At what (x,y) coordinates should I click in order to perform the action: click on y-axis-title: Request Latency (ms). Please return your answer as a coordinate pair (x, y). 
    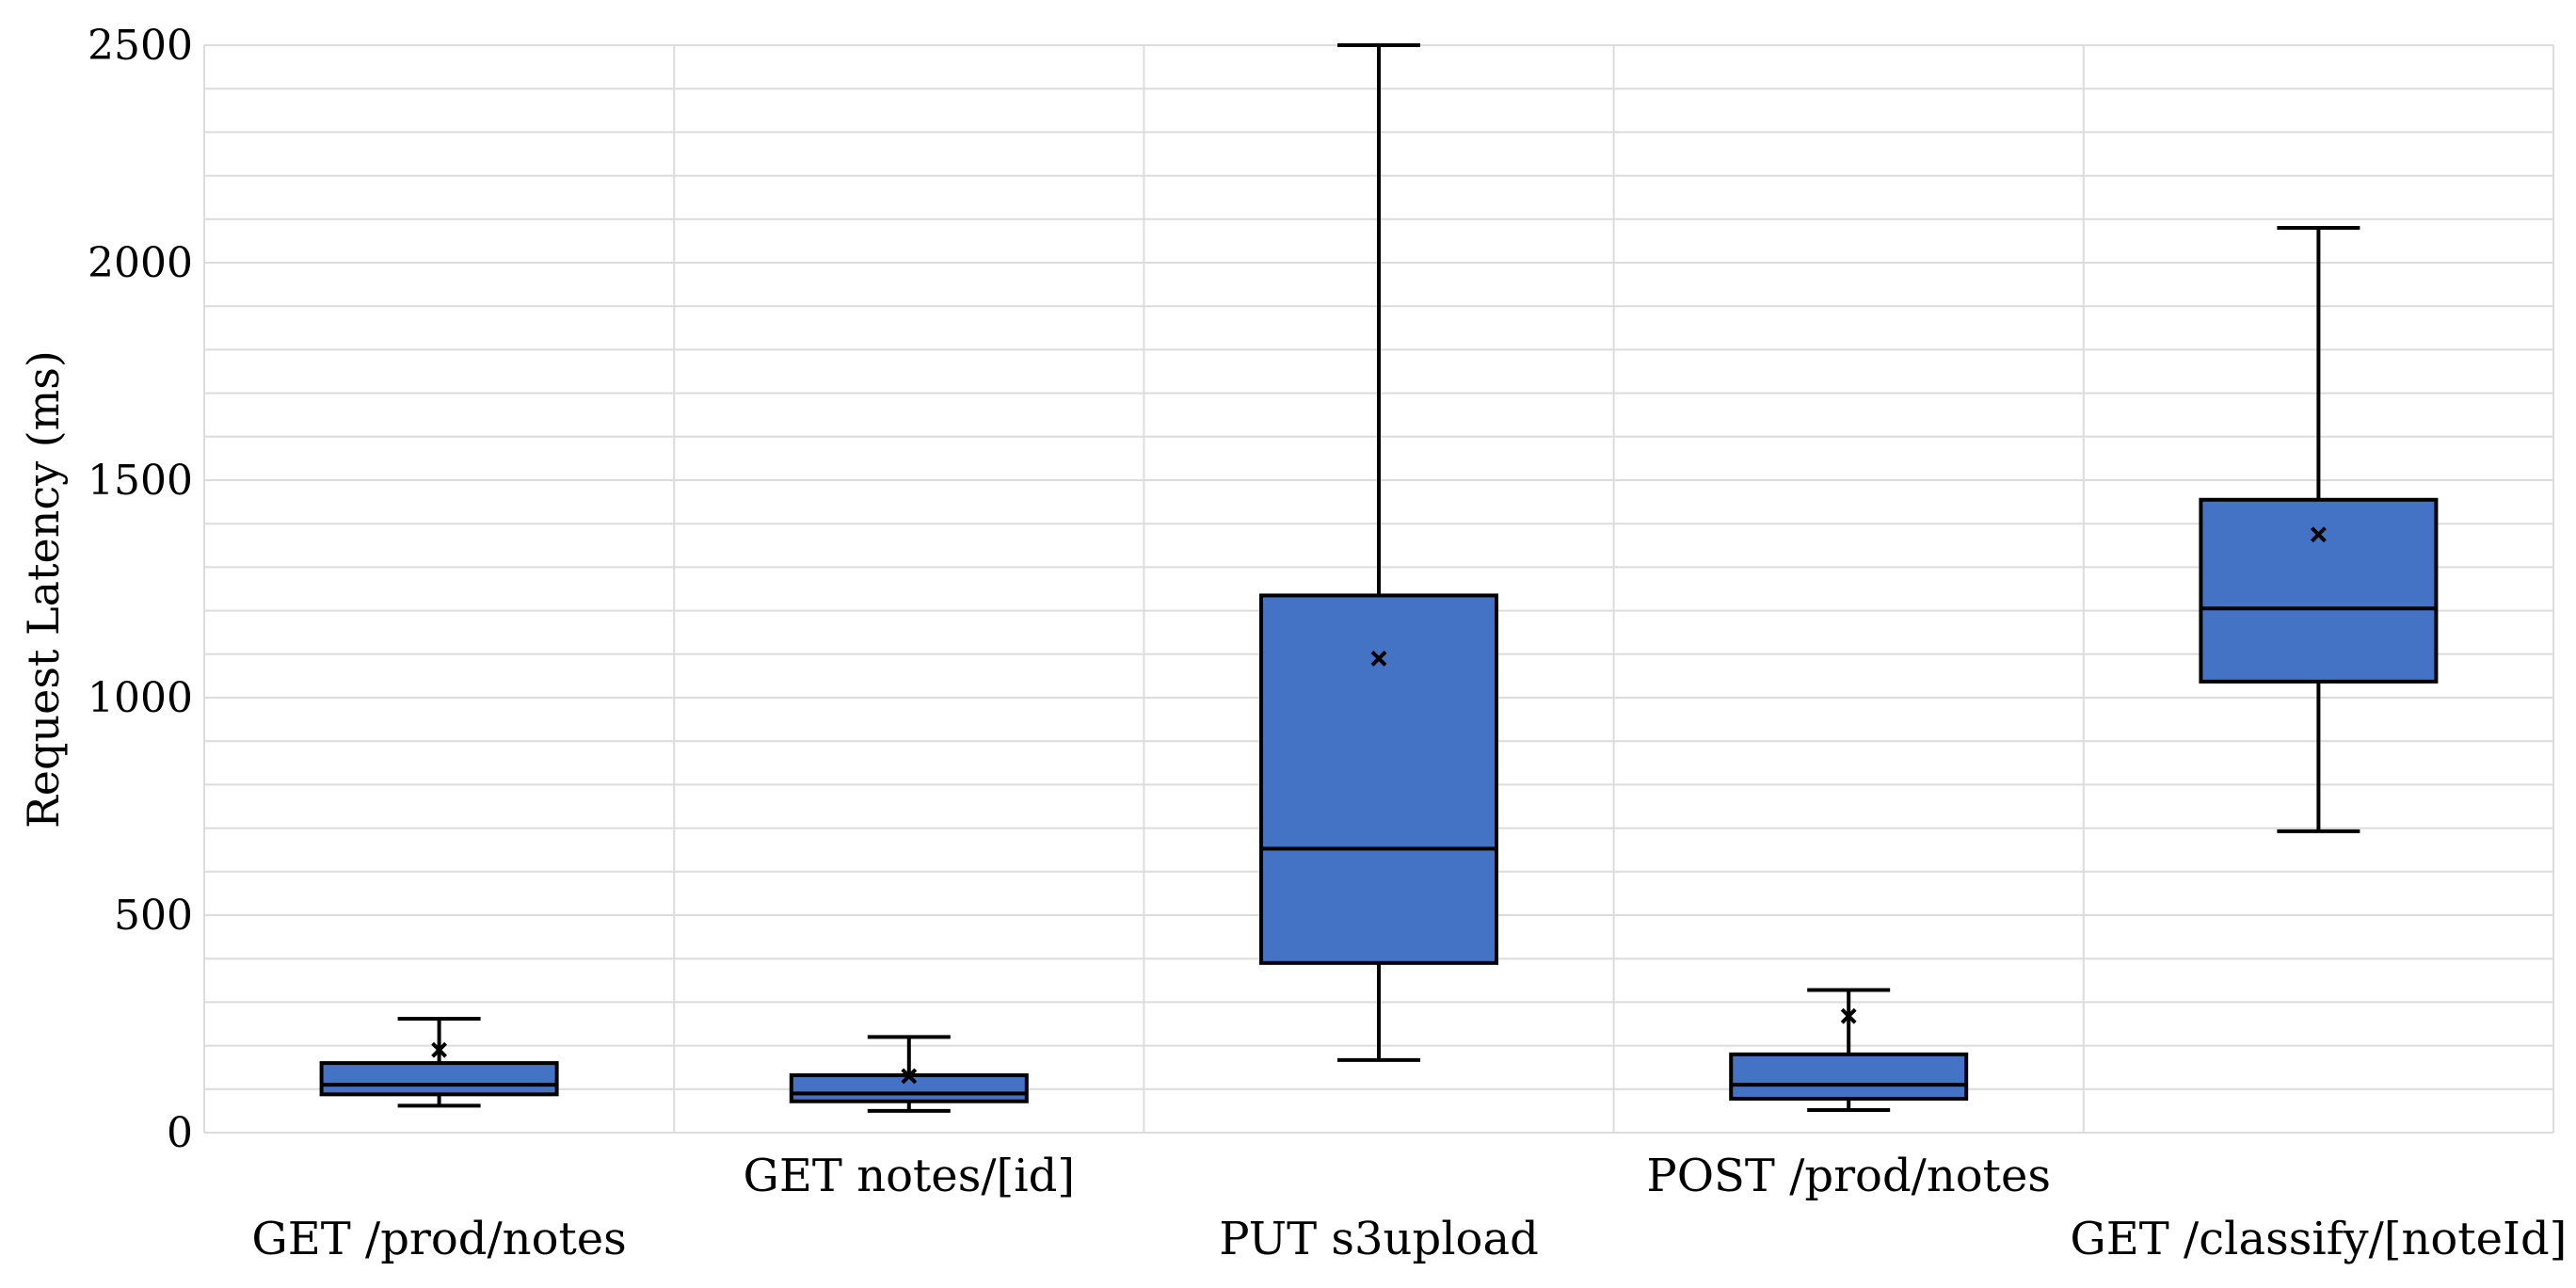
    Looking at the image, I should click on (43, 589).